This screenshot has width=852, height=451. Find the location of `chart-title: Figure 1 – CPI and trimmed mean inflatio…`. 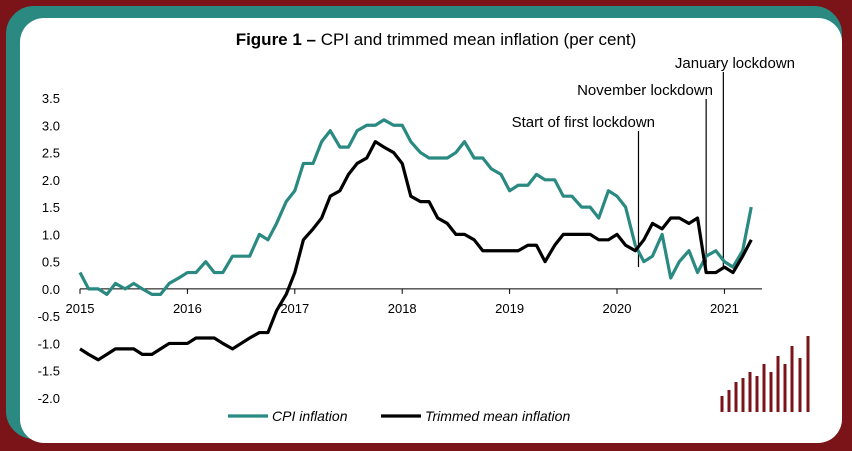

chart-title: Figure 1 – CPI and trimmed mean inflatio… is located at coordinates (436, 39).